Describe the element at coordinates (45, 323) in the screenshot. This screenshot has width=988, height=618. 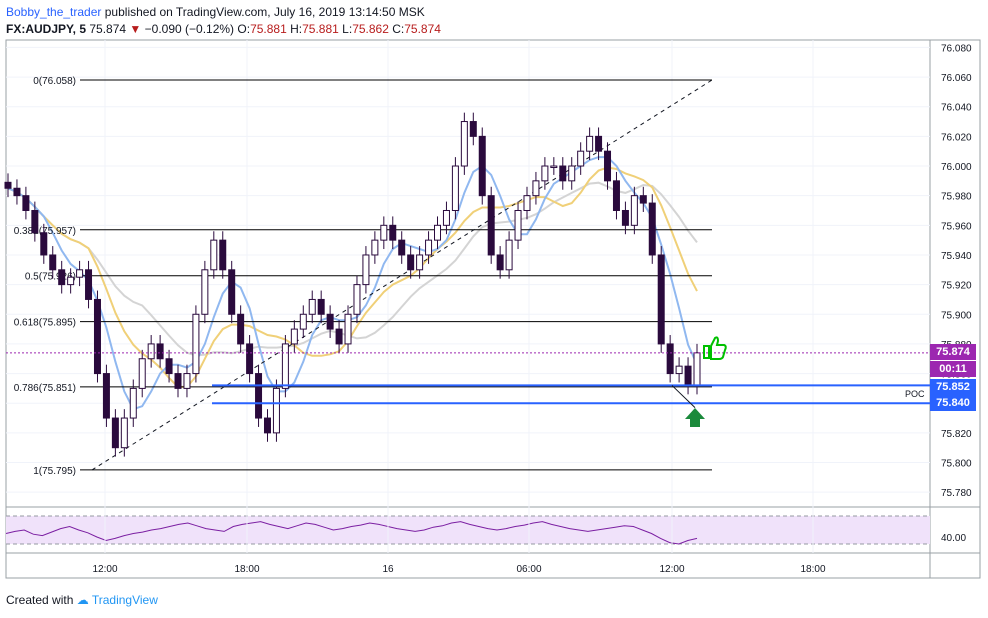
I see `fib-level-label: 0.618(75.895)` at that location.